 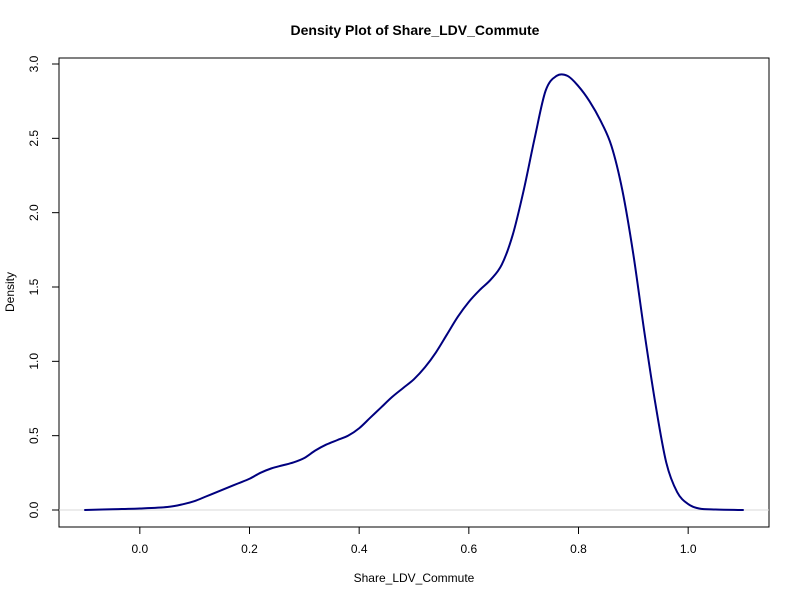 I want to click on x-tick-label: 0.4, so click(x=359, y=549).